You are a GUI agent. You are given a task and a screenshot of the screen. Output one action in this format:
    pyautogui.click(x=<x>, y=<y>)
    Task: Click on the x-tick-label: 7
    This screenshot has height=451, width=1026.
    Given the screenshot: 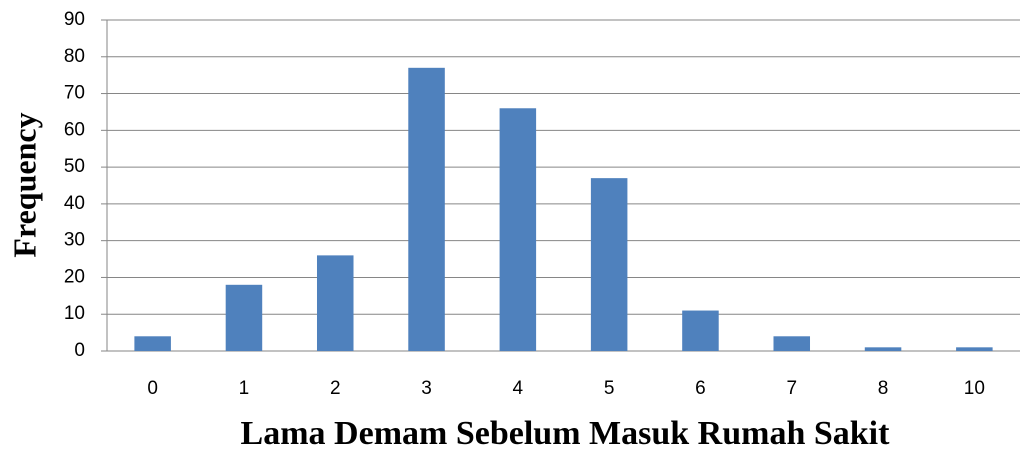 What is the action you would take?
    pyautogui.click(x=791, y=388)
    